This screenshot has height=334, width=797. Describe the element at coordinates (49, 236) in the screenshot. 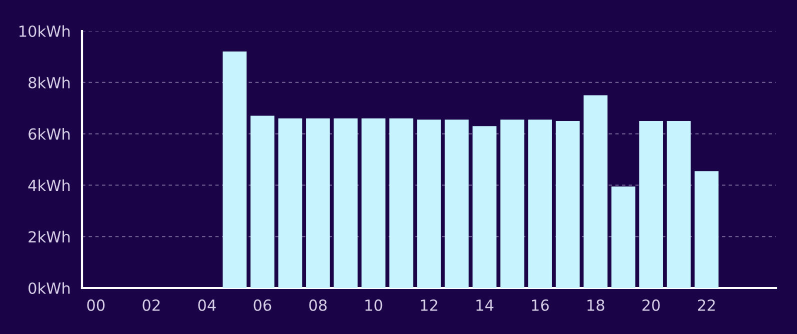

I see `y-tick-label: 2kWh` at that location.